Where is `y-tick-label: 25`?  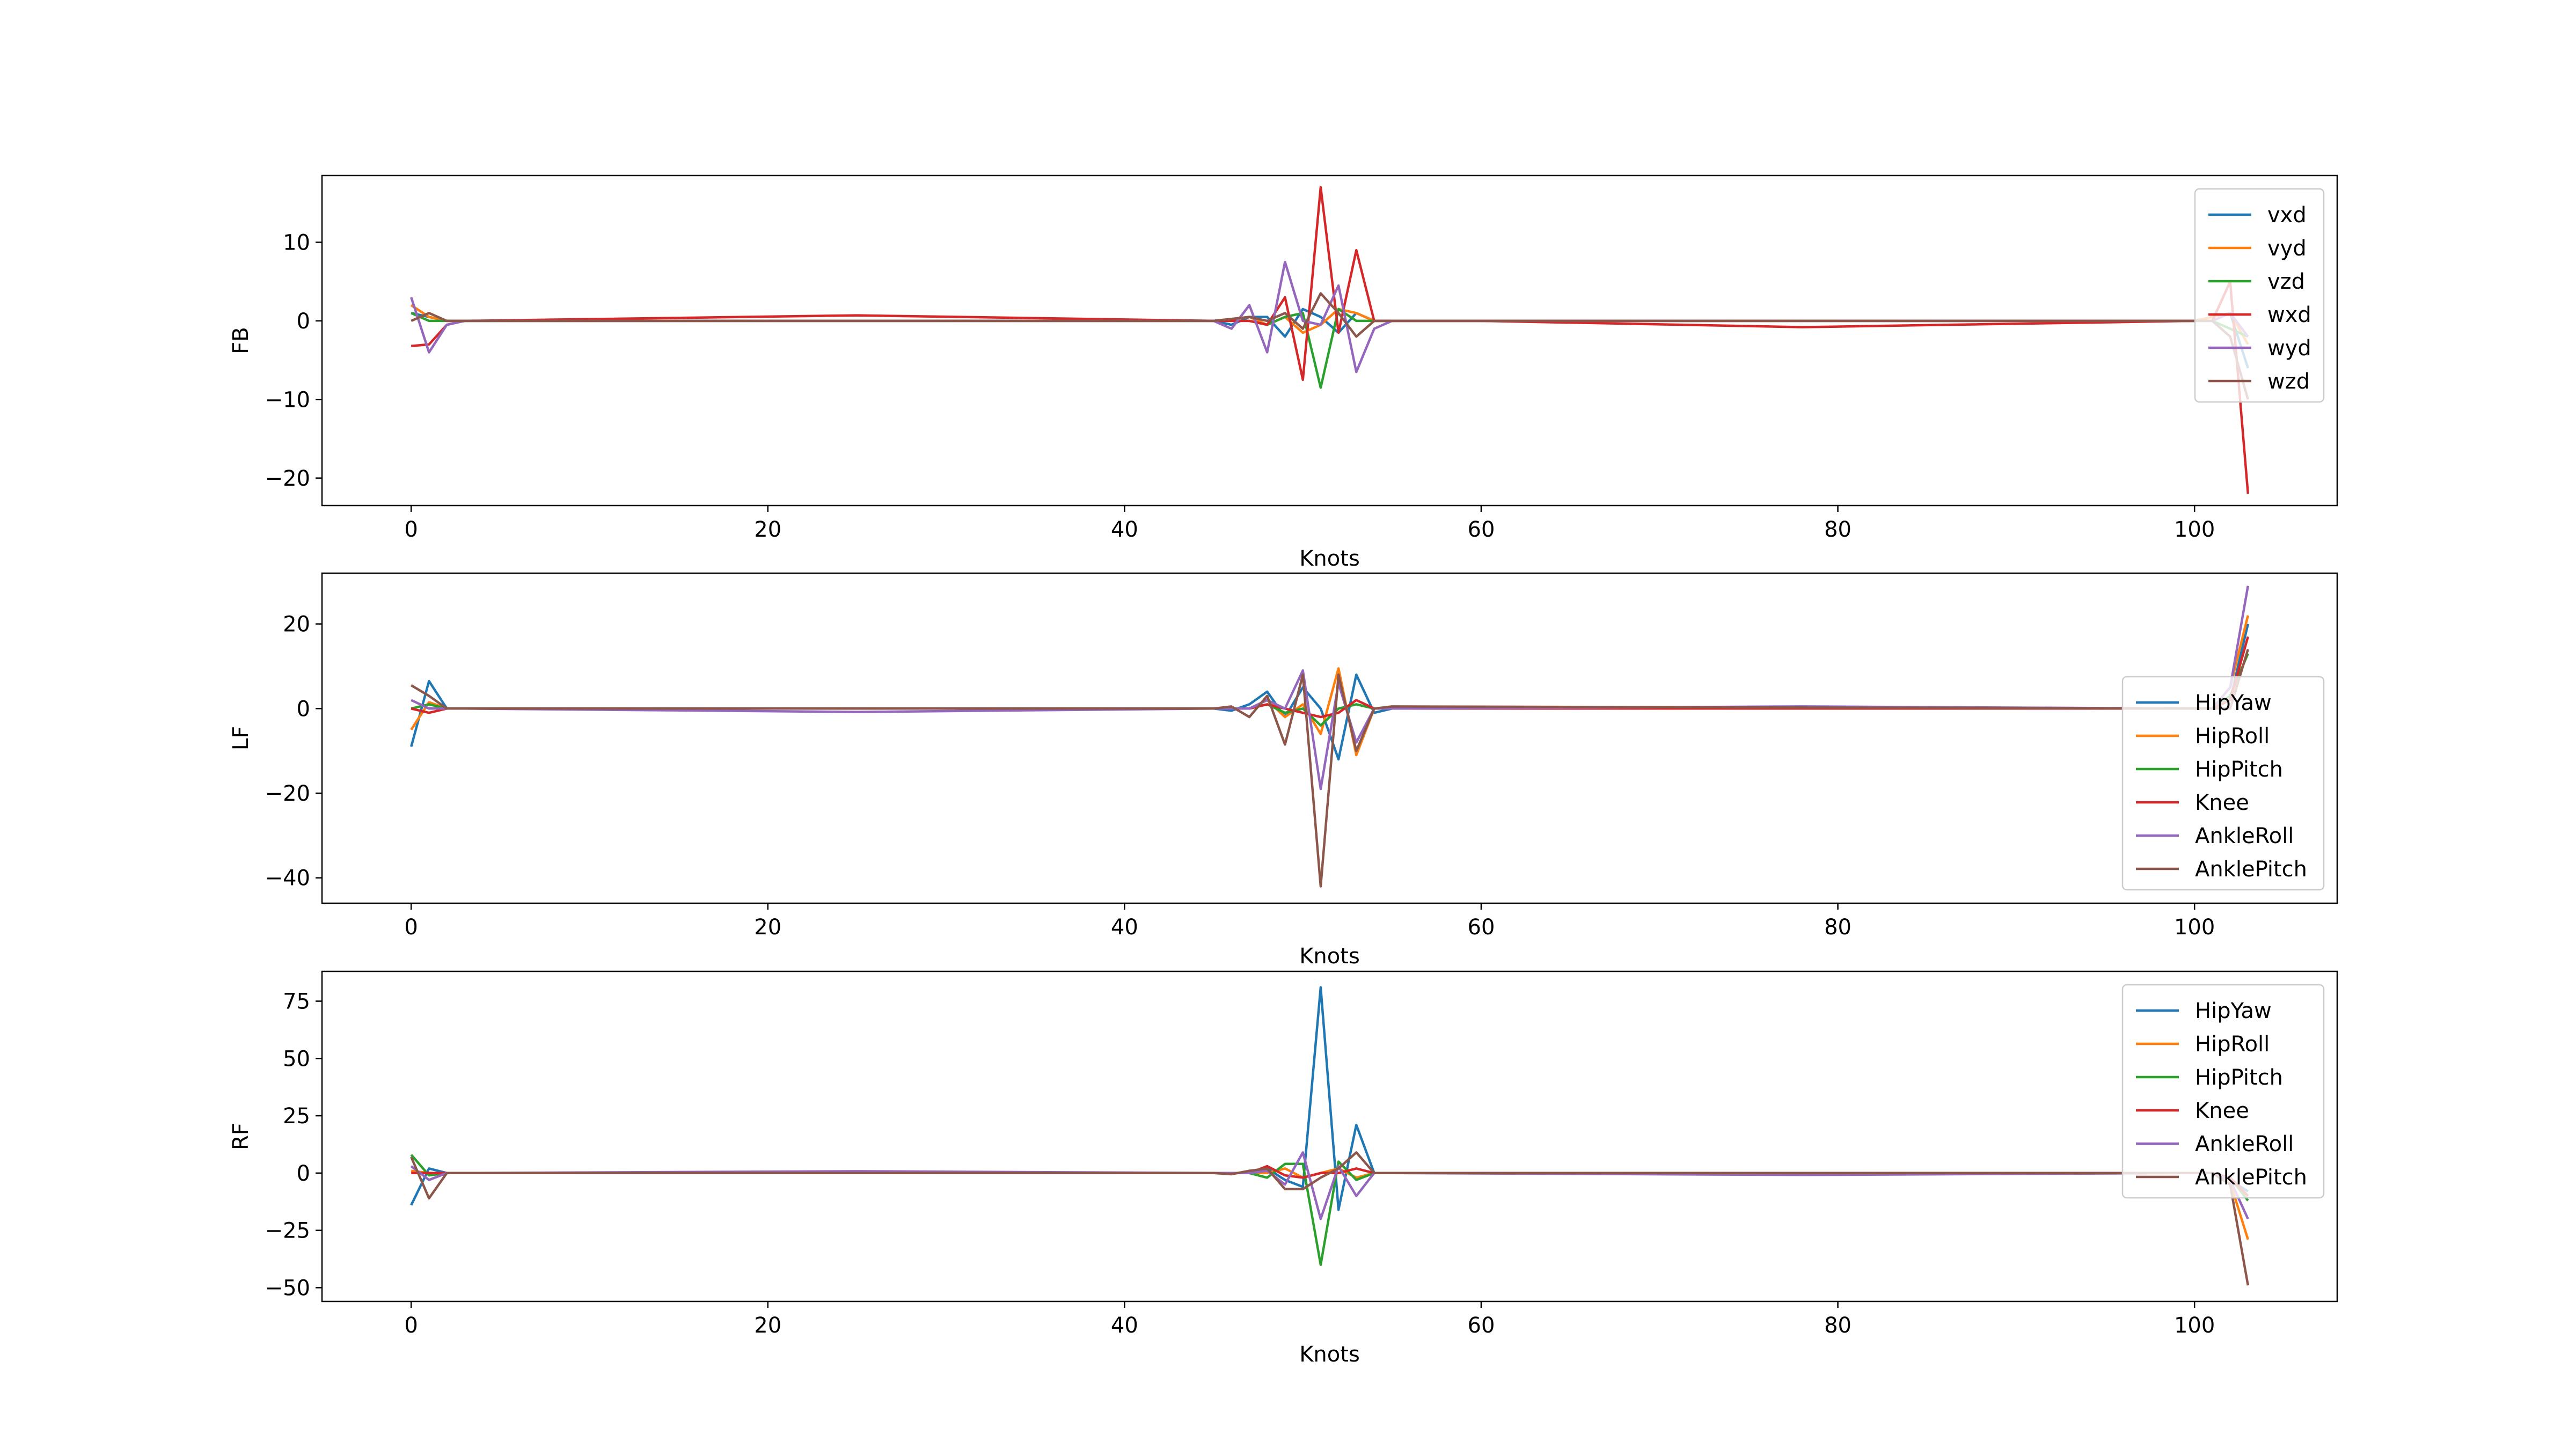 y-tick-label: 25 is located at coordinates (296, 1116).